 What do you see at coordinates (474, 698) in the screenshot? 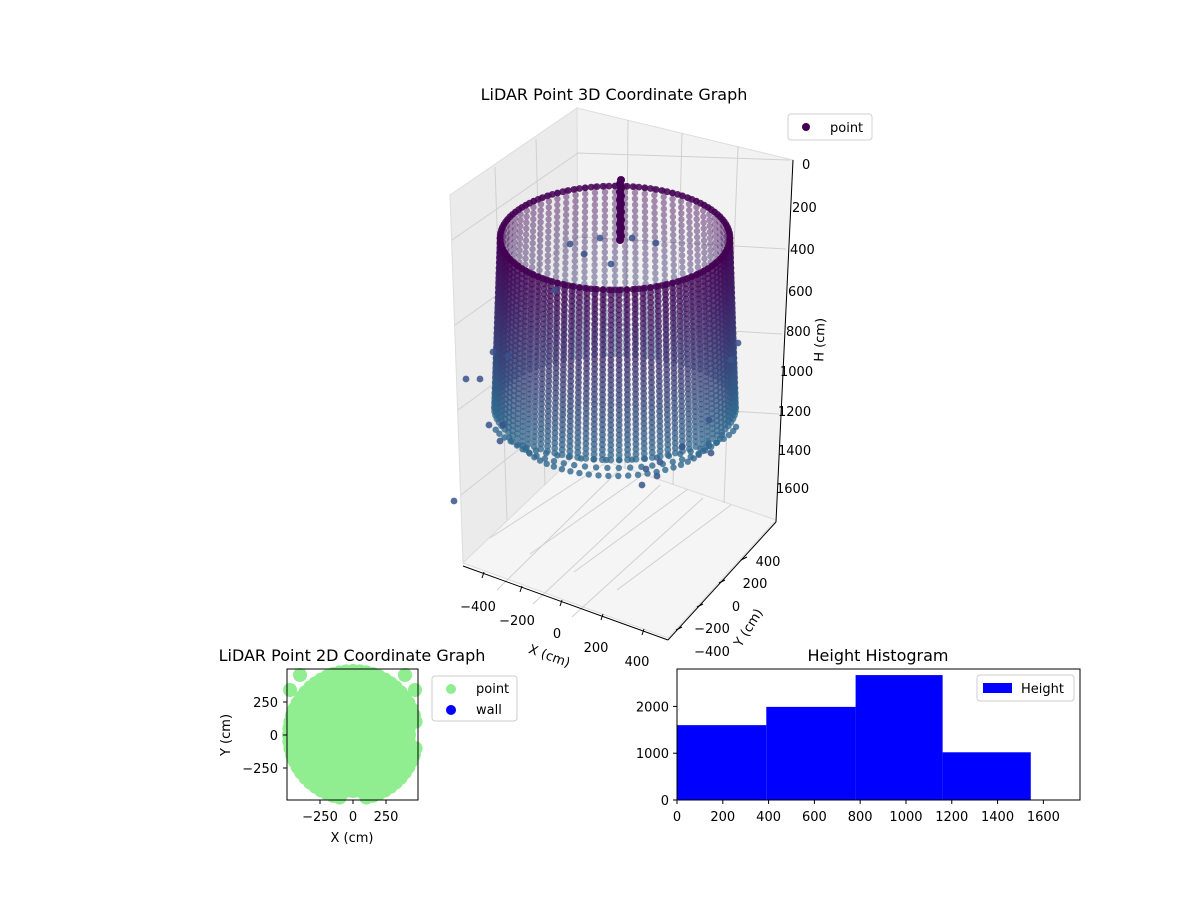
I see `legend-2d: point wall` at bounding box center [474, 698].